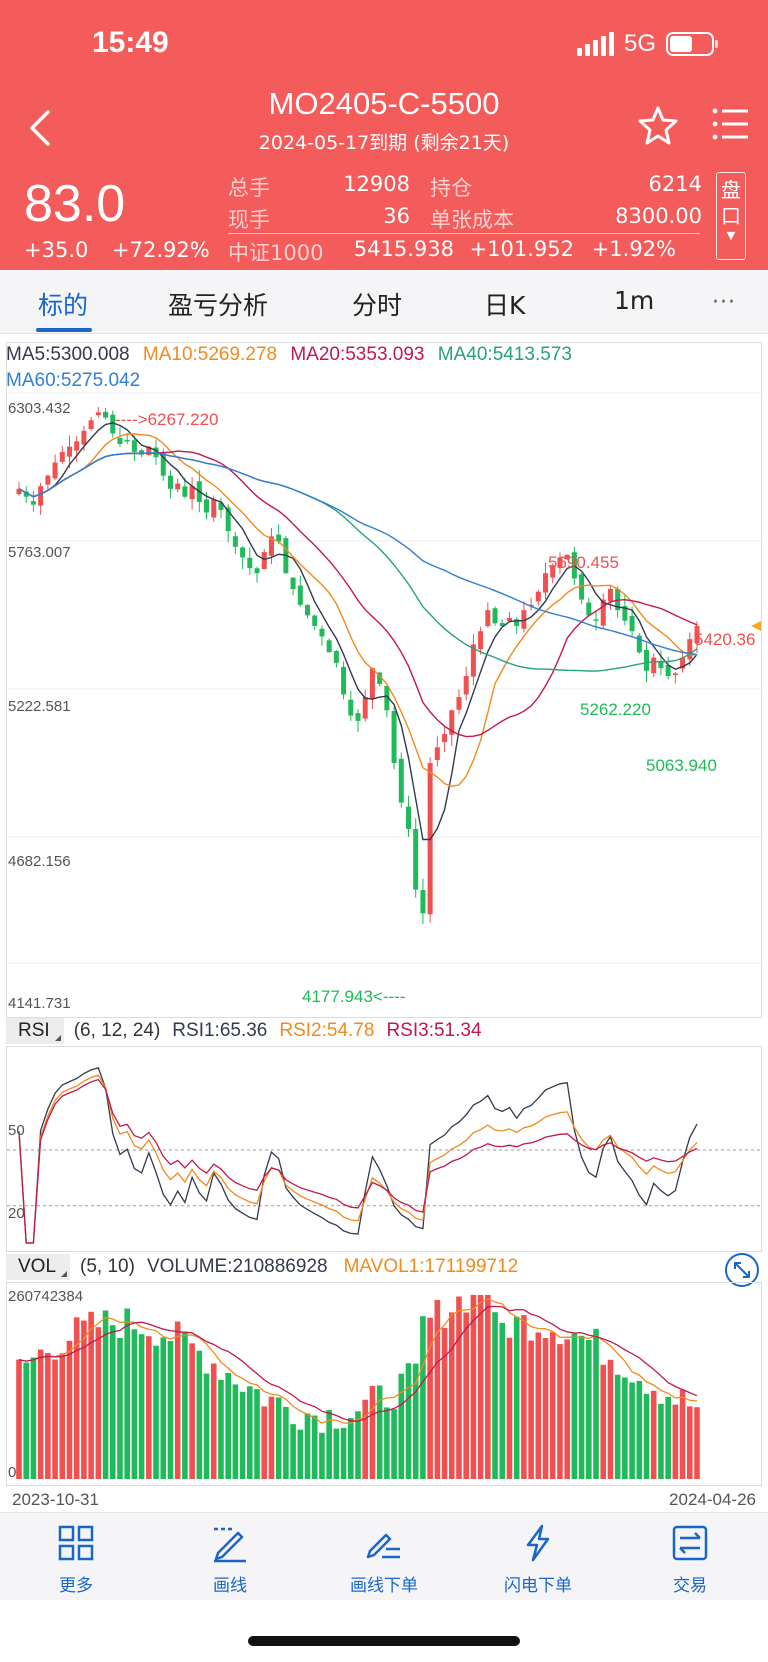  Describe the element at coordinates (384, 103) in the screenshot. I see `contract-title: MO2405-C-5500` at that location.